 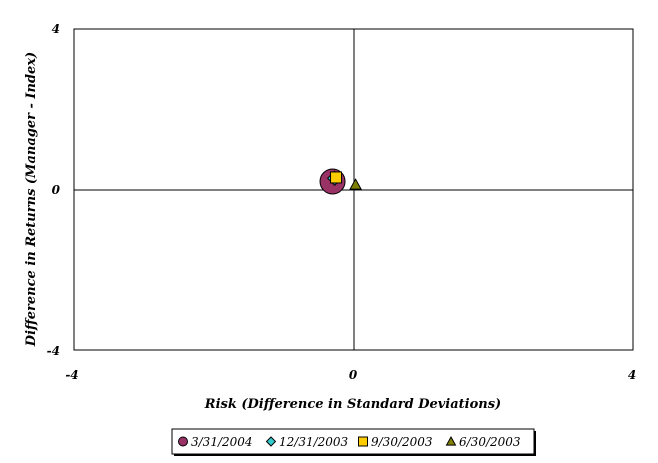 I want to click on x-axis-title: Risk (Difference in Standard Deviations), so click(x=352, y=404).